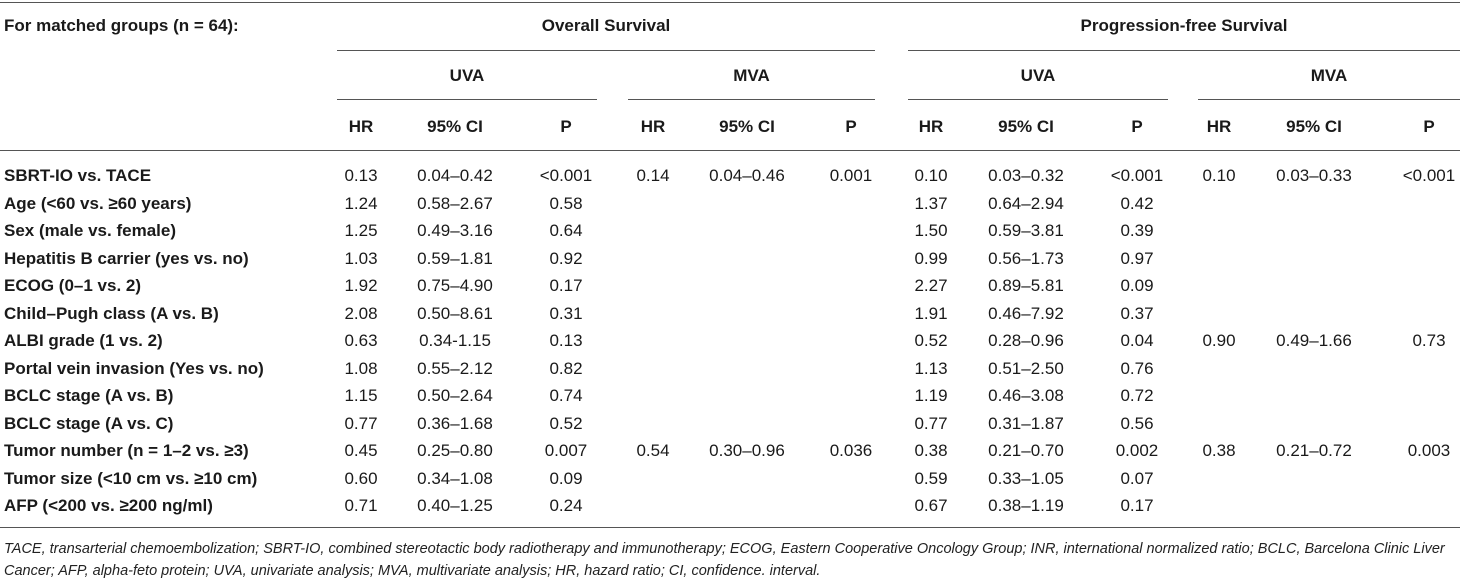  Describe the element at coordinates (361, 285) in the screenshot. I see `table-cell: 1.92` at that location.